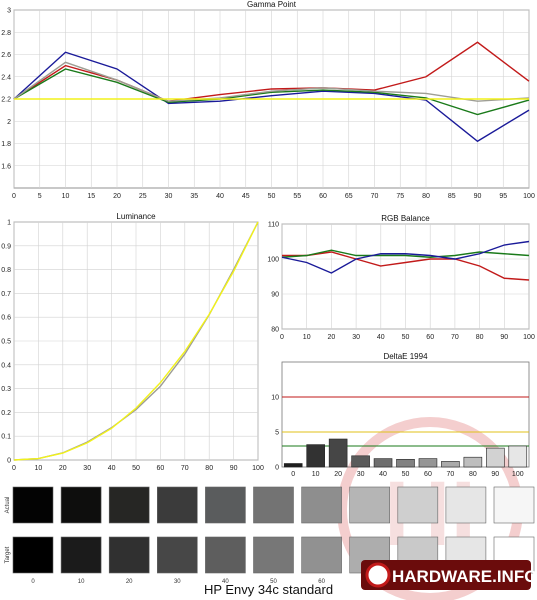 The width and height of the screenshot is (537, 600). I want to click on gamma-x-tick-label: 95, so click(503, 196).